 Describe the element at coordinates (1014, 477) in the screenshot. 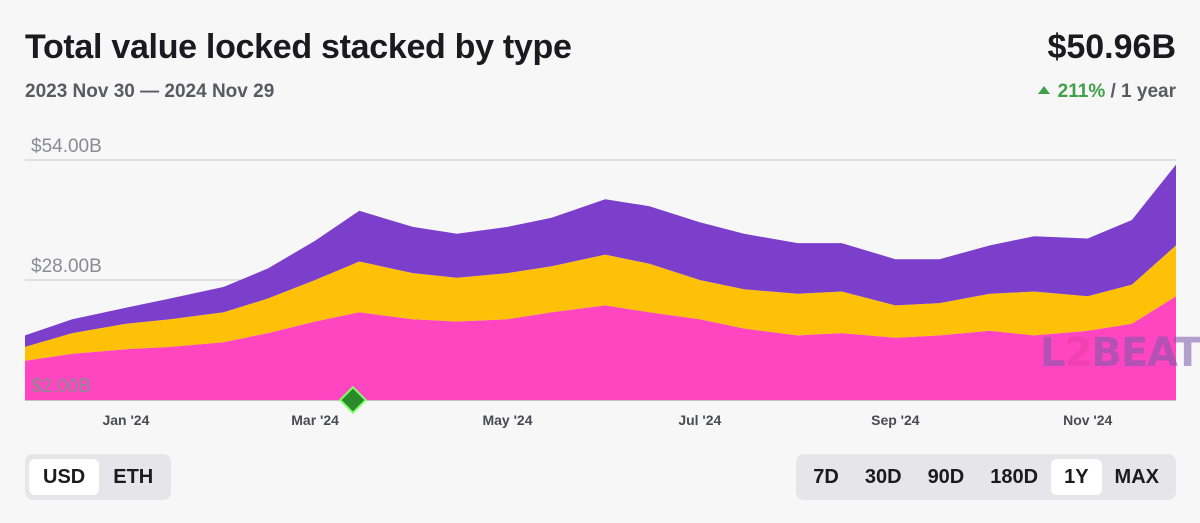

I see `range-option-180d: 180D` at that location.